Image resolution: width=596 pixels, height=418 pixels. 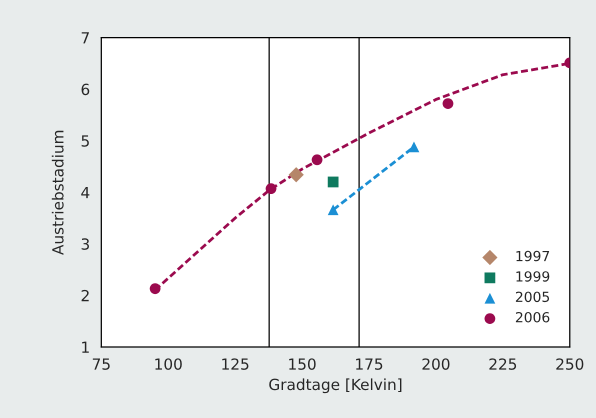 I want to click on y-tick-label: 2, so click(x=85, y=296).